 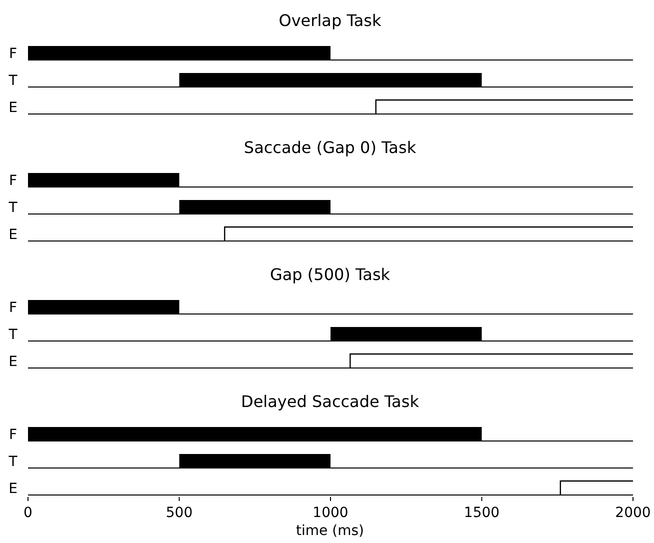 I want to click on x-tick-label: 2000, so click(x=633, y=513).